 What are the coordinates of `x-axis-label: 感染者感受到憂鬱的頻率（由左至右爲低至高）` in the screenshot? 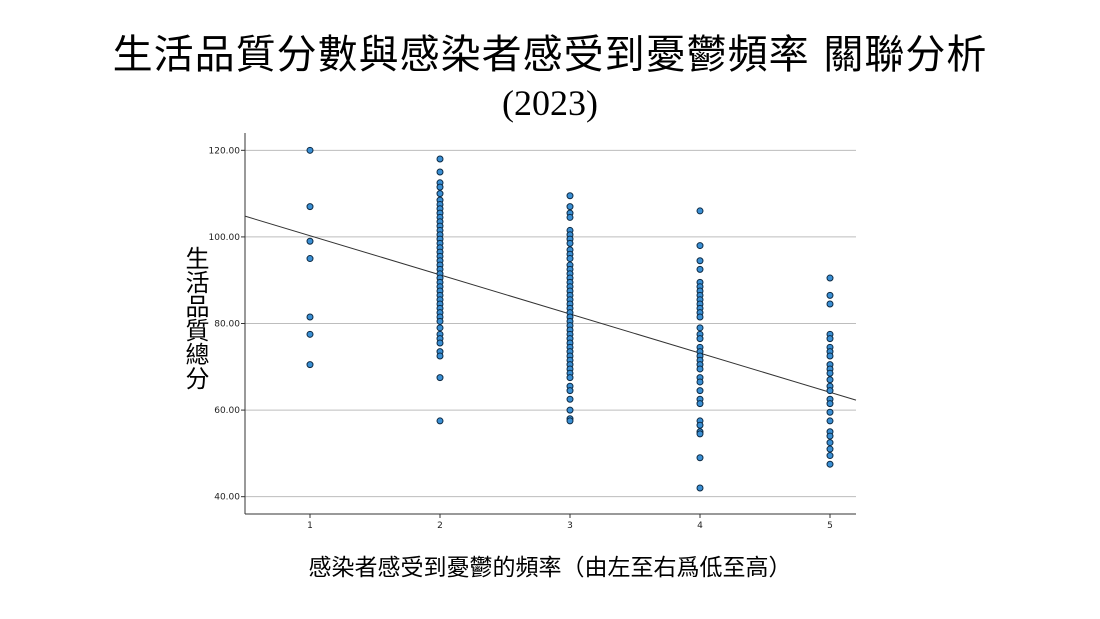 It's located at (550, 568).